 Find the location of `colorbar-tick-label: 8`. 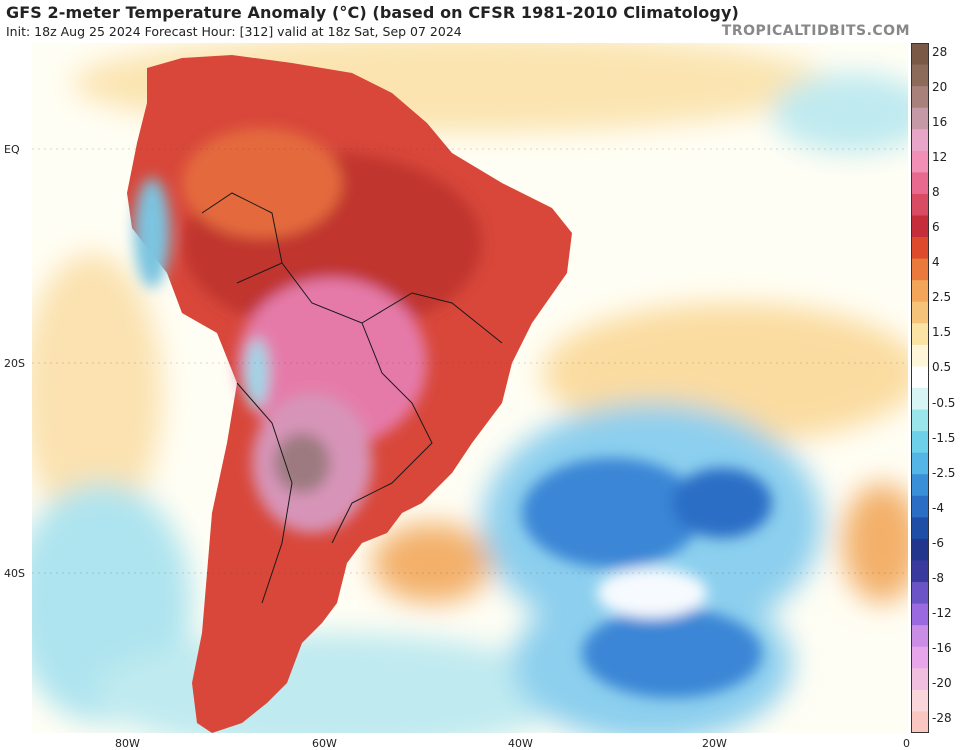

colorbar-tick-label: 8 is located at coordinates (936, 192).